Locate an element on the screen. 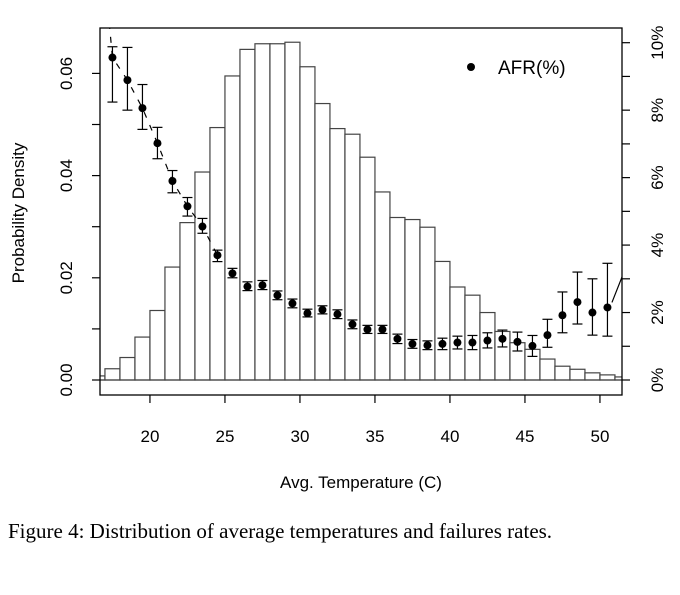 This screenshot has width=680, height=595. x-tick-label: 40 is located at coordinates (449, 436).